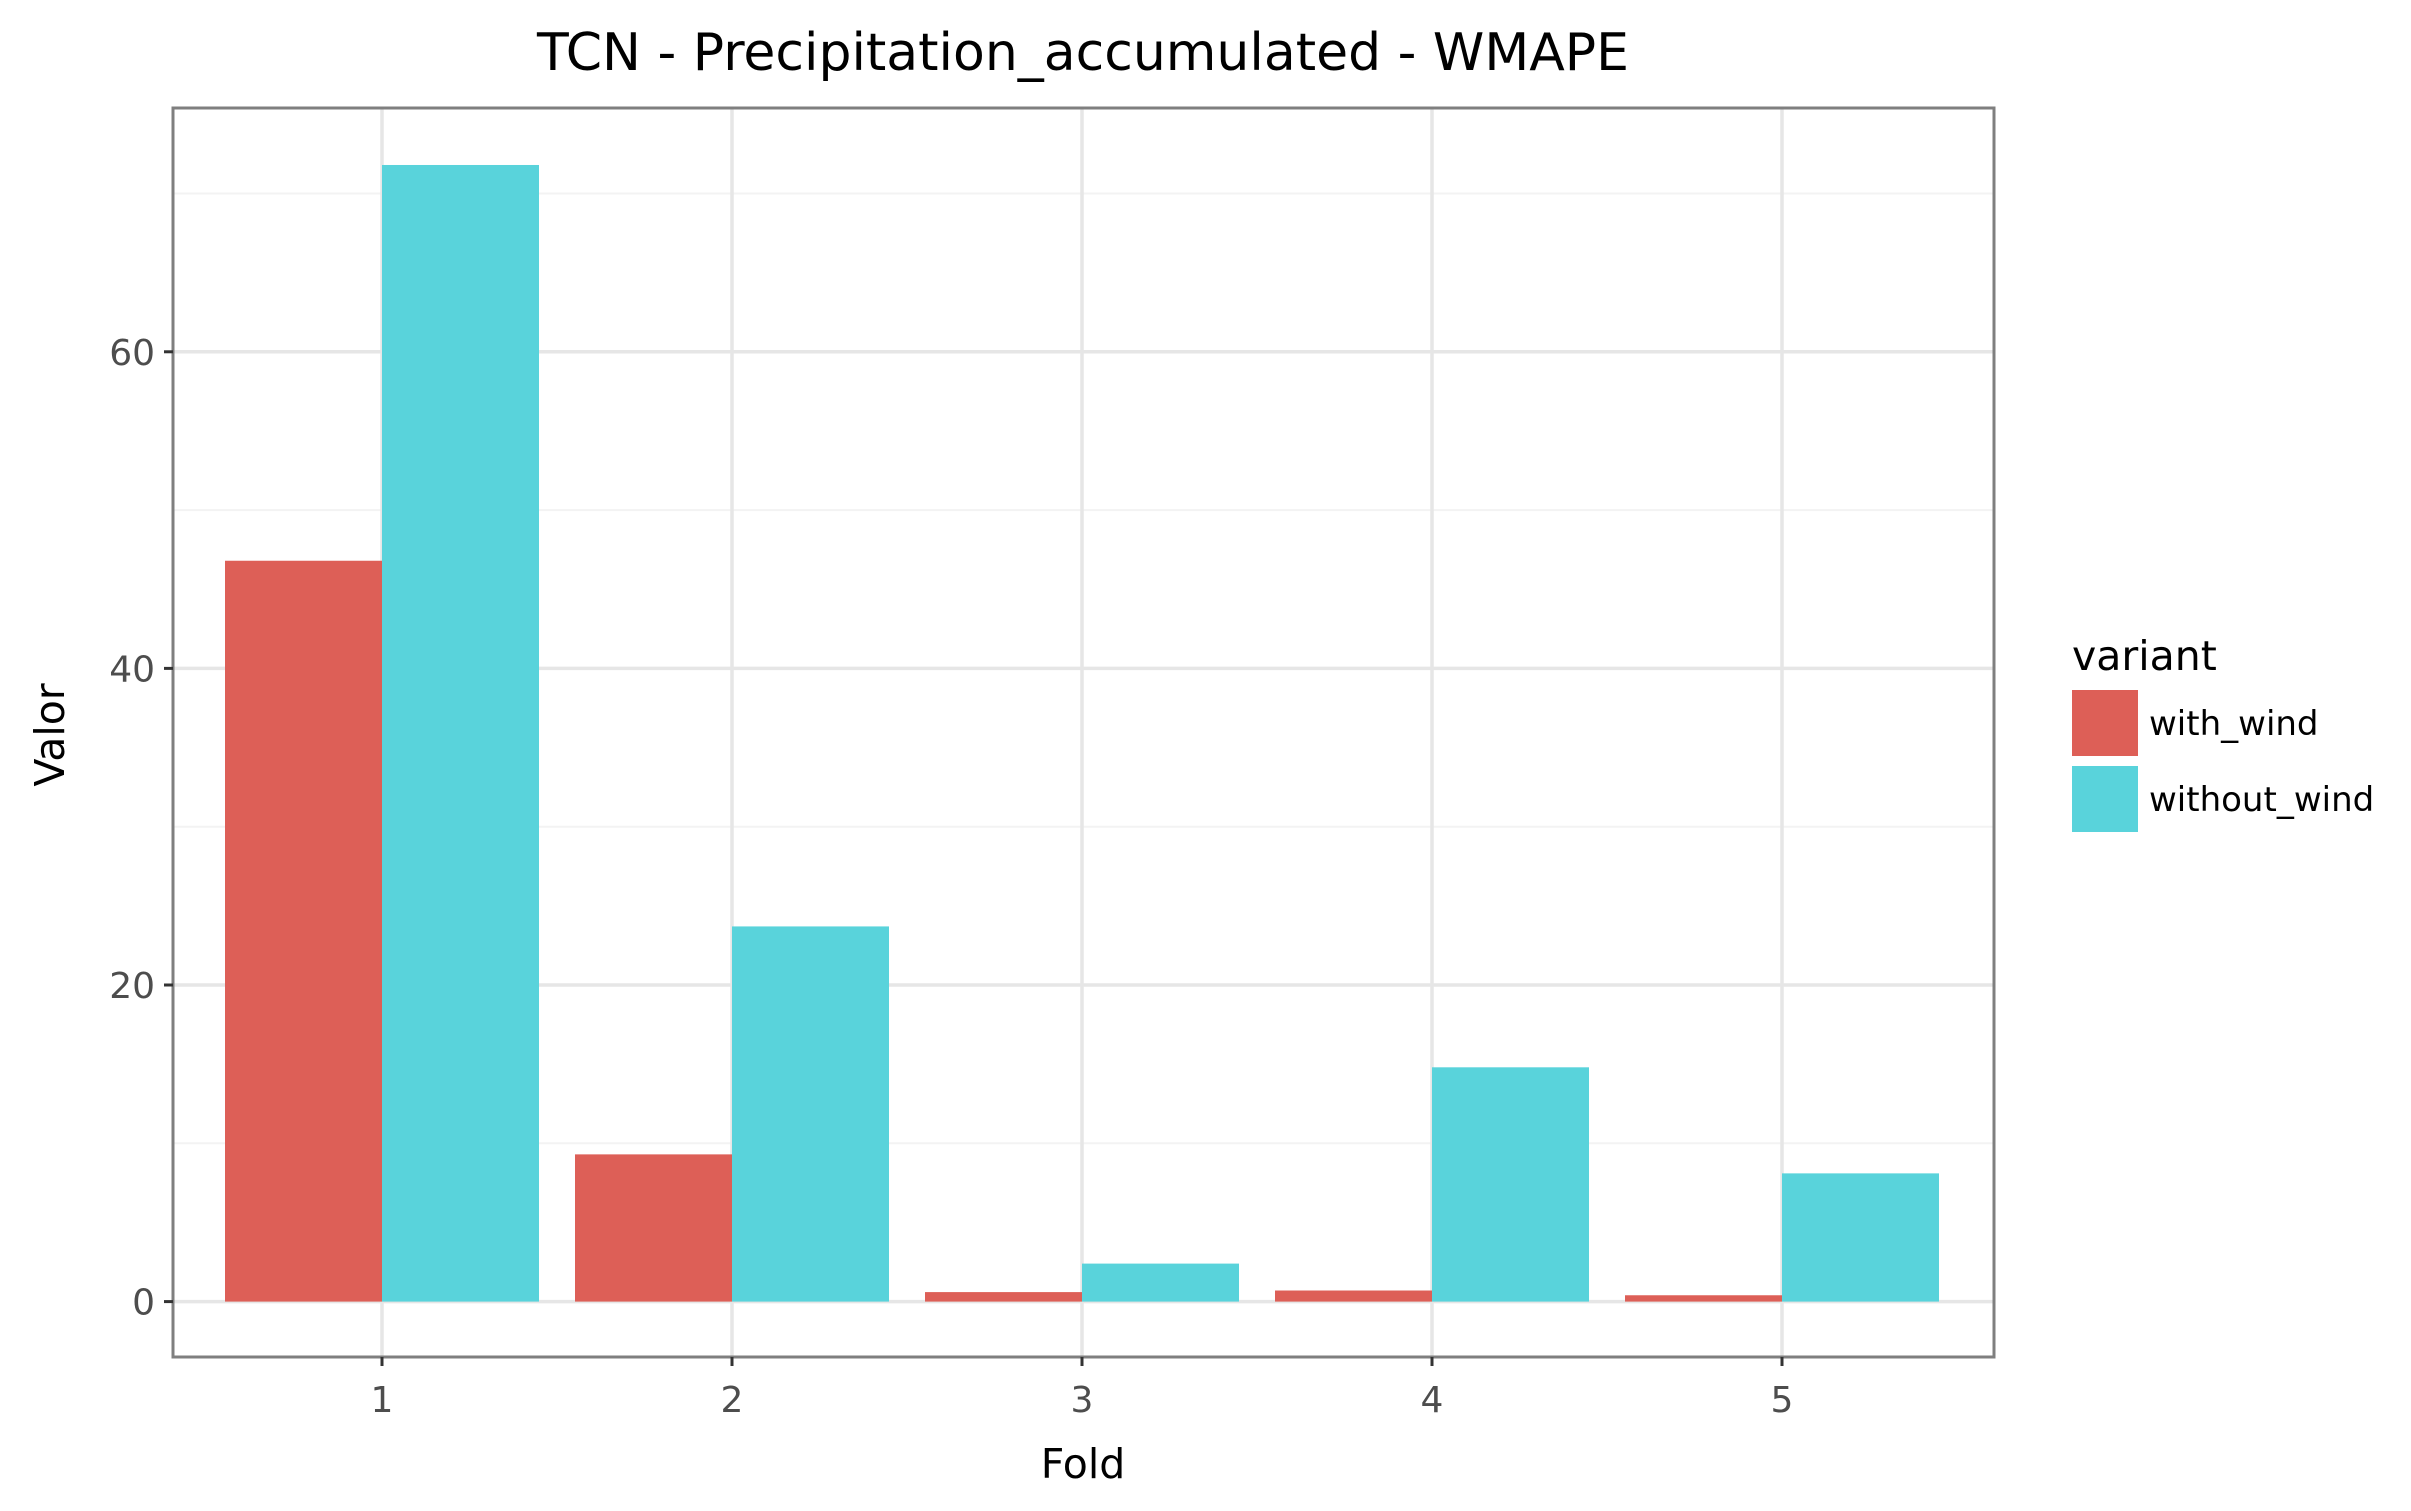 This screenshot has height=1511, width=2411. I want to click on x-tick-label: 1, so click(382, 1400).